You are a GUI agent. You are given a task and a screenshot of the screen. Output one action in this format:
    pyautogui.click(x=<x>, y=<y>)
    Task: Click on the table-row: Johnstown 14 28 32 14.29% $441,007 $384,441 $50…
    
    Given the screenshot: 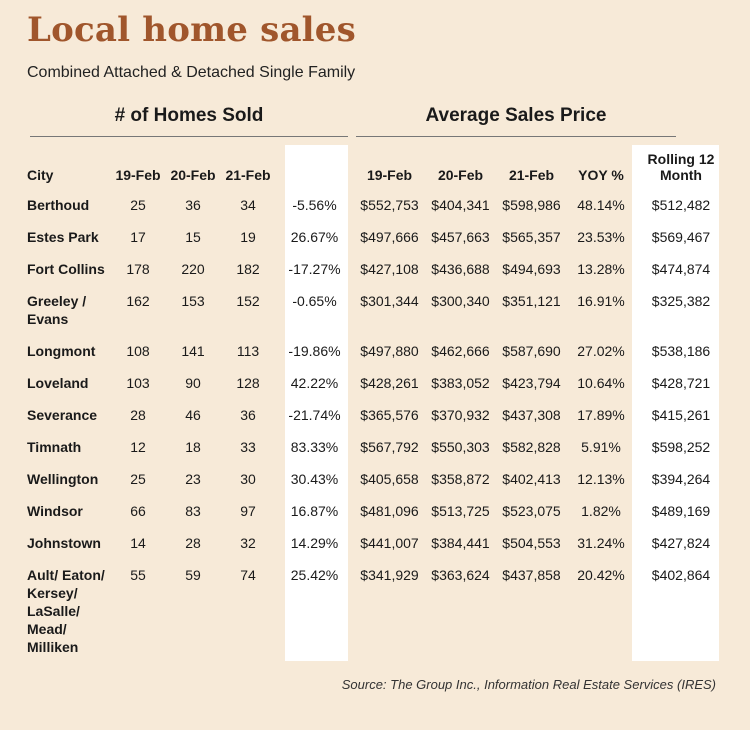 What is the action you would take?
    pyautogui.click(x=374, y=543)
    